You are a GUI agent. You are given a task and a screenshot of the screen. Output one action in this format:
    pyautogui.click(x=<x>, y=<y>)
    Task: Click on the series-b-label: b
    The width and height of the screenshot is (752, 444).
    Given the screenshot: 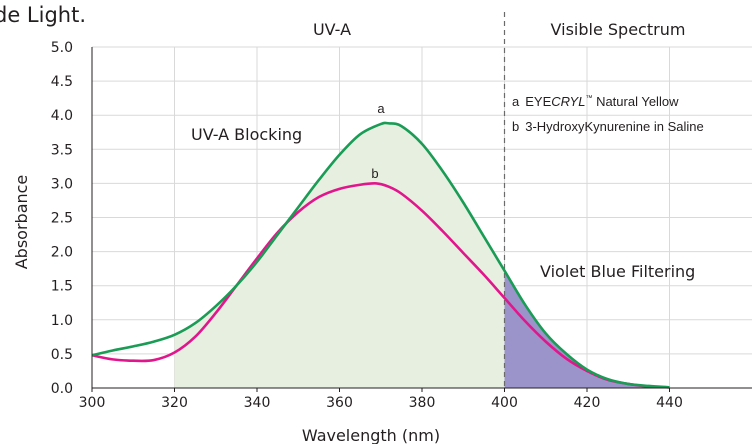 What is the action you would take?
    pyautogui.click(x=374, y=173)
    